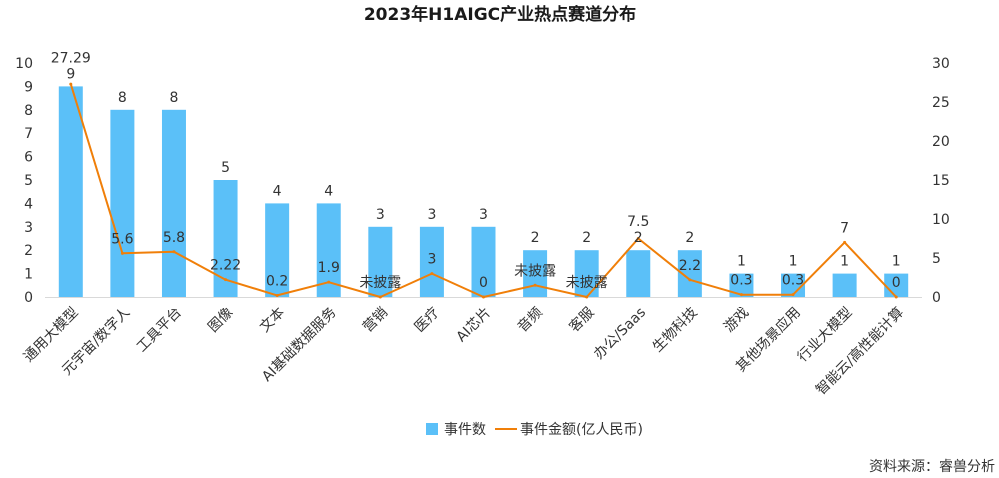 The height and width of the screenshot is (478, 999). I want to click on y-right-tick-label: 0, so click(936, 298).